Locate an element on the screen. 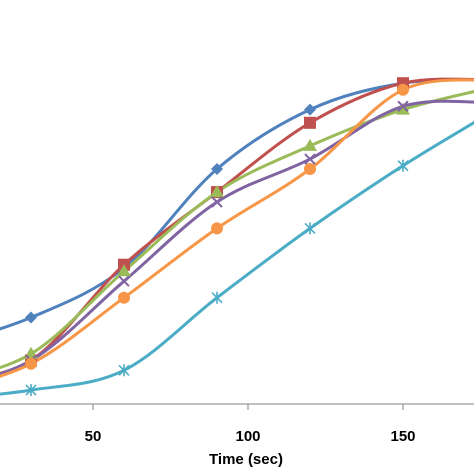 The width and height of the screenshot is (474, 474). x-axis-ticks: 50 100 150 is located at coordinates (250, 424).